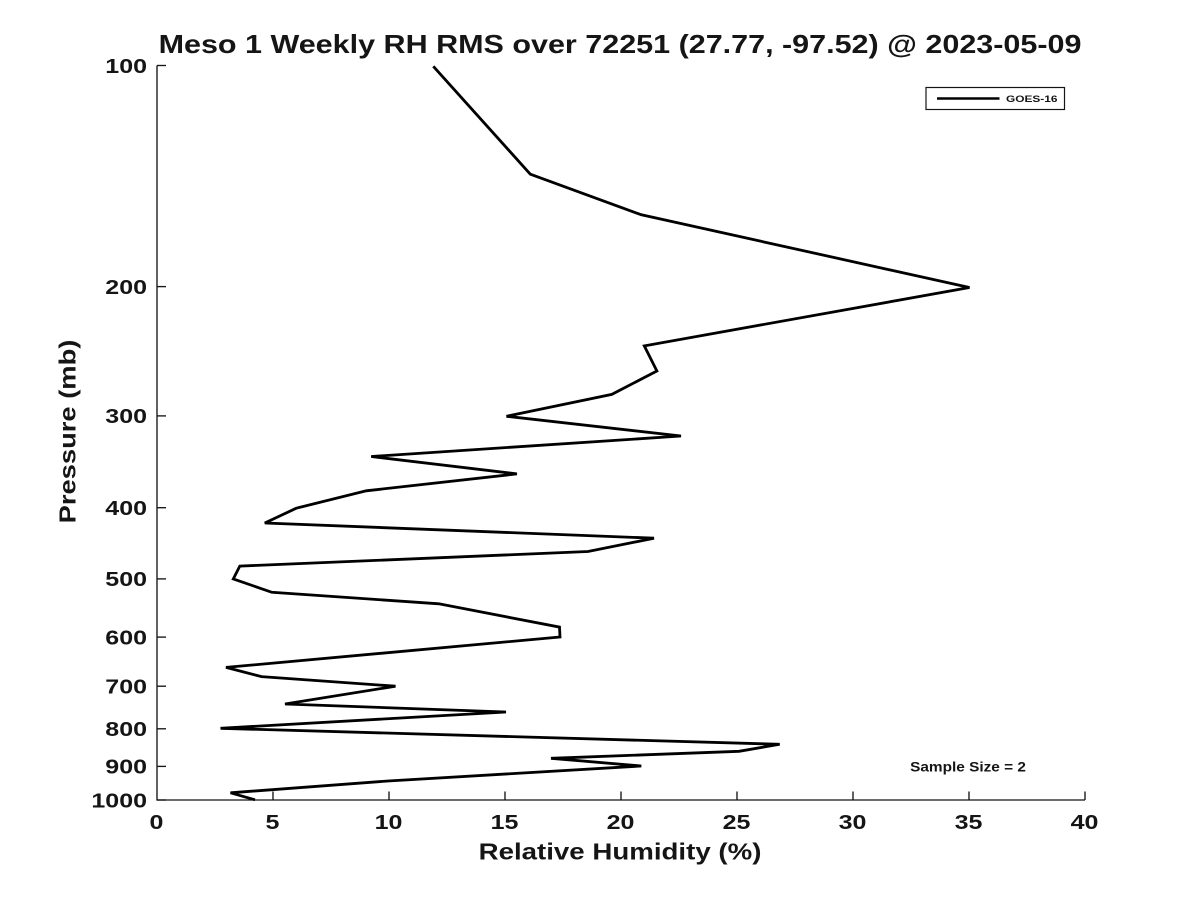  Describe the element at coordinates (620, 852) in the screenshot. I see `svg-text: Relative Humidity (%)` at that location.